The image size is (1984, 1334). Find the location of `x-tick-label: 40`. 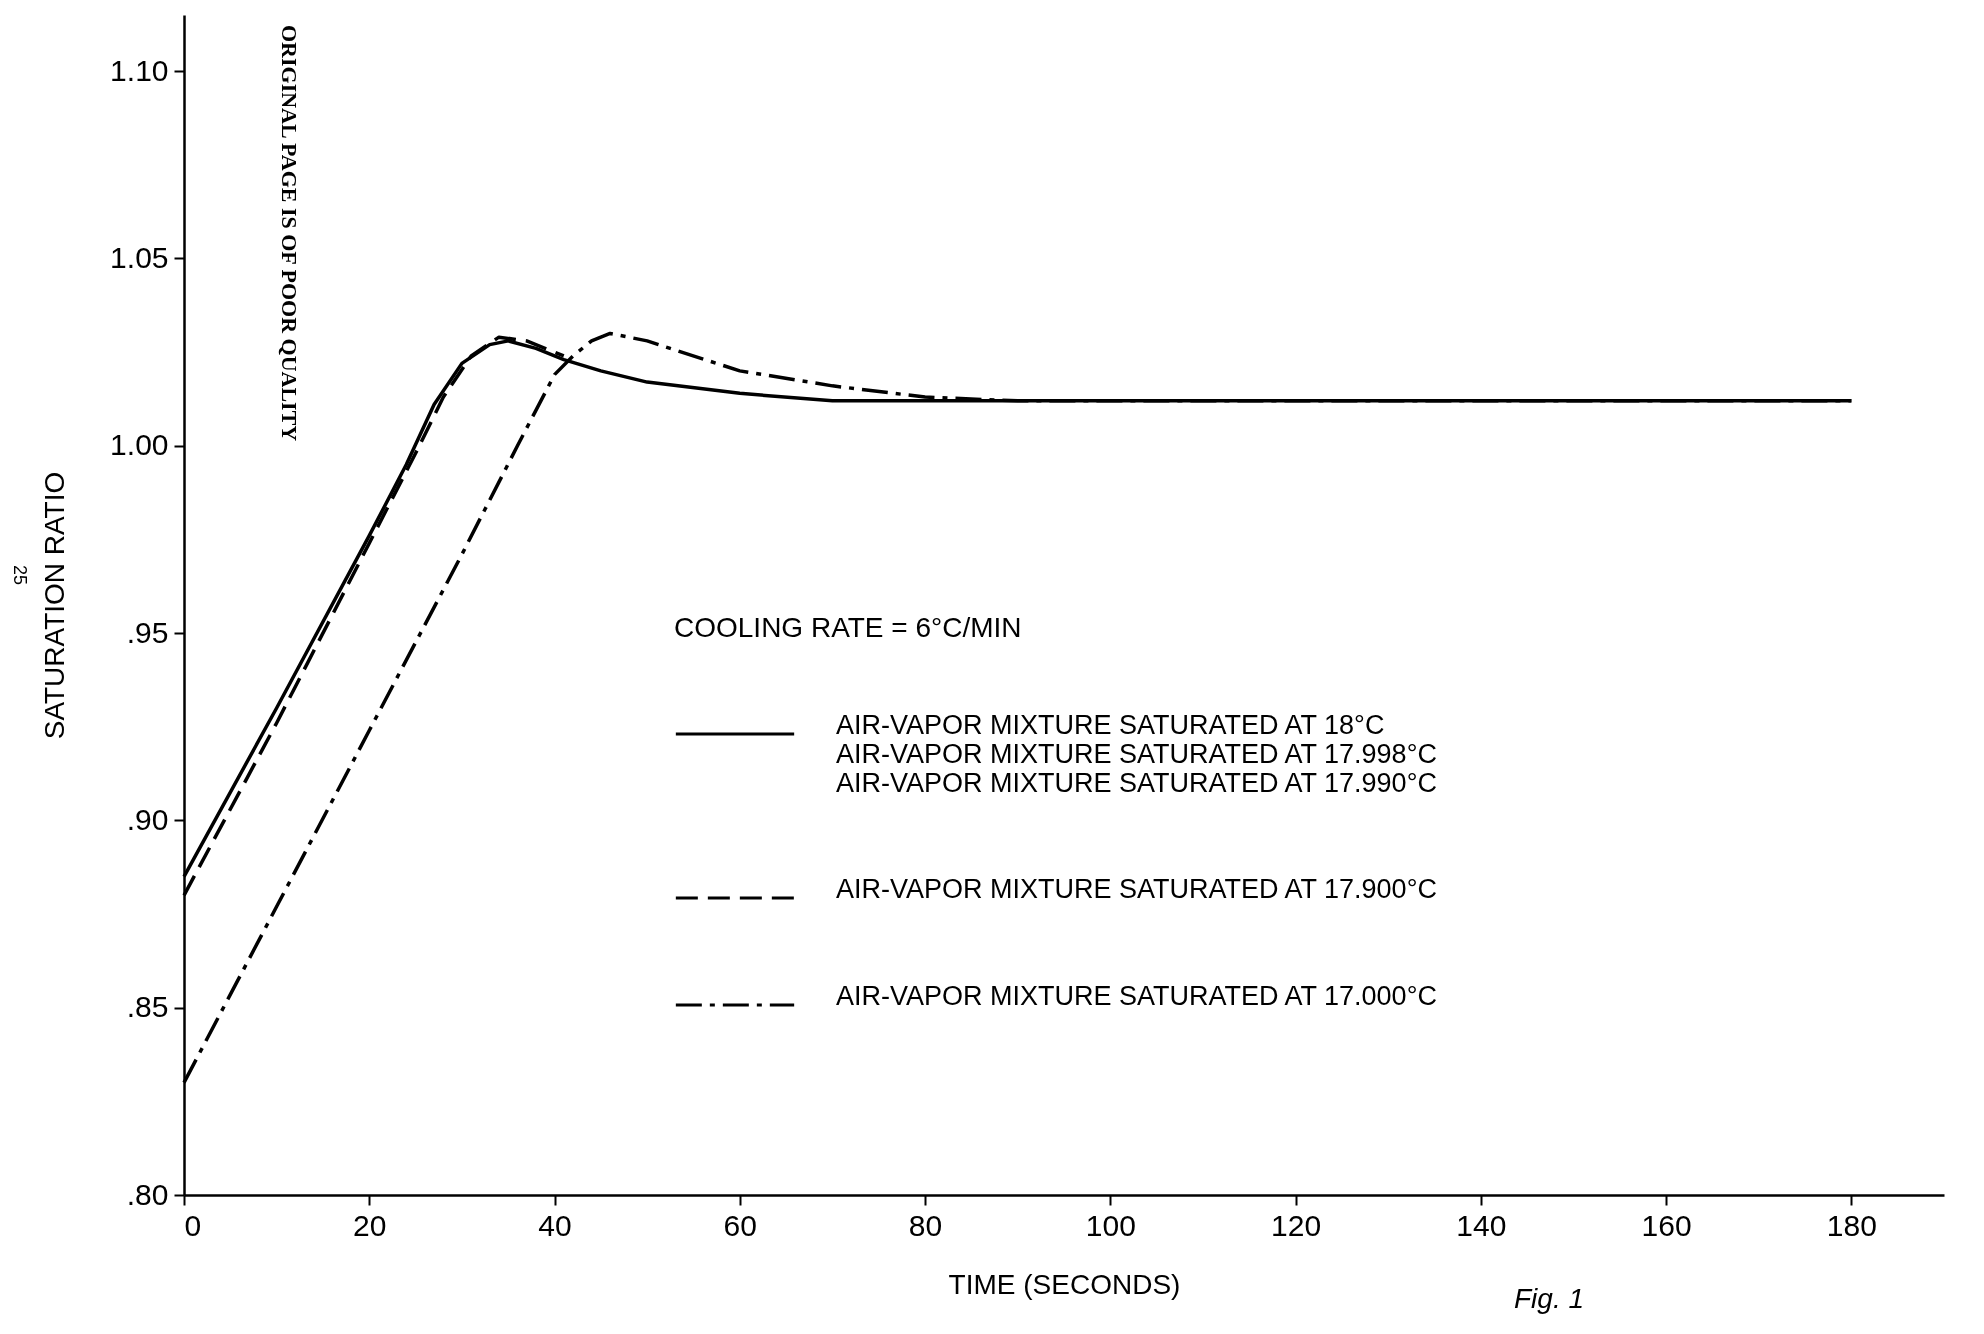

x-tick-label: 40 is located at coordinates (555, 1225).